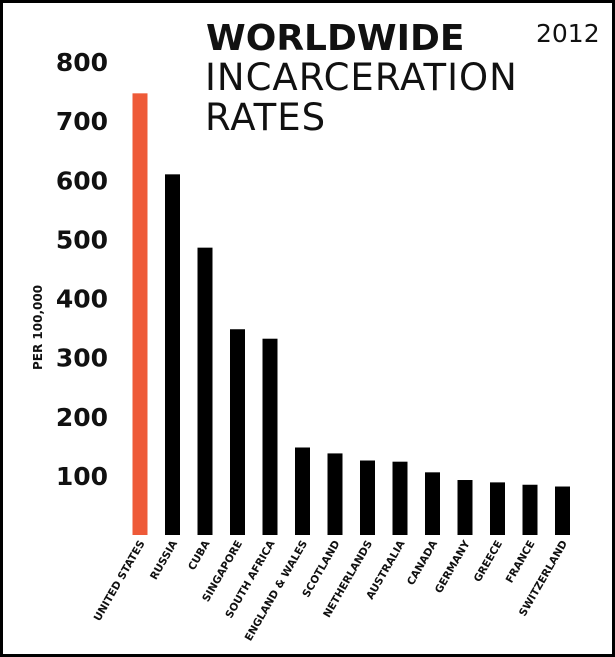 This screenshot has height=657, width=615. I want to click on bar-australia, so click(400, 498).